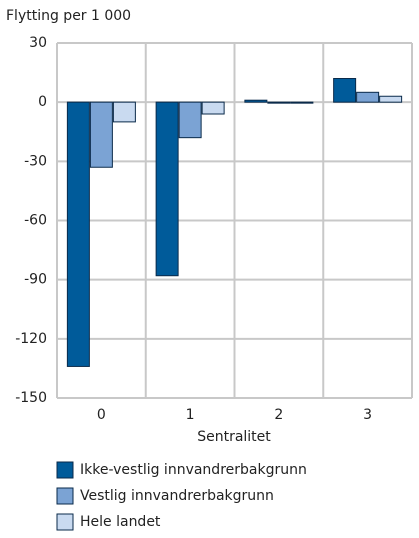 The image size is (419, 538). Describe the element at coordinates (190, 415) in the screenshot. I see `x-tick-label: 1` at that location.